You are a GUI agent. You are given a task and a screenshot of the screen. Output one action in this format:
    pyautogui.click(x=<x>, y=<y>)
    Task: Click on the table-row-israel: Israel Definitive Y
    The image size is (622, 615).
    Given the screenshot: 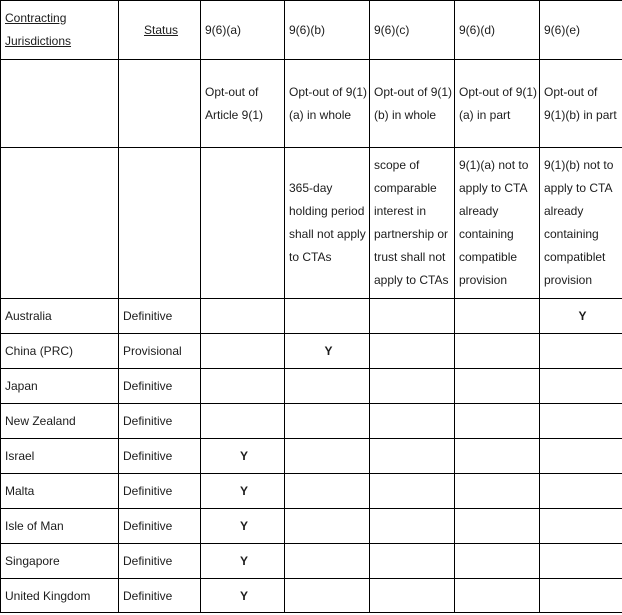 What is the action you would take?
    pyautogui.click(x=311, y=456)
    